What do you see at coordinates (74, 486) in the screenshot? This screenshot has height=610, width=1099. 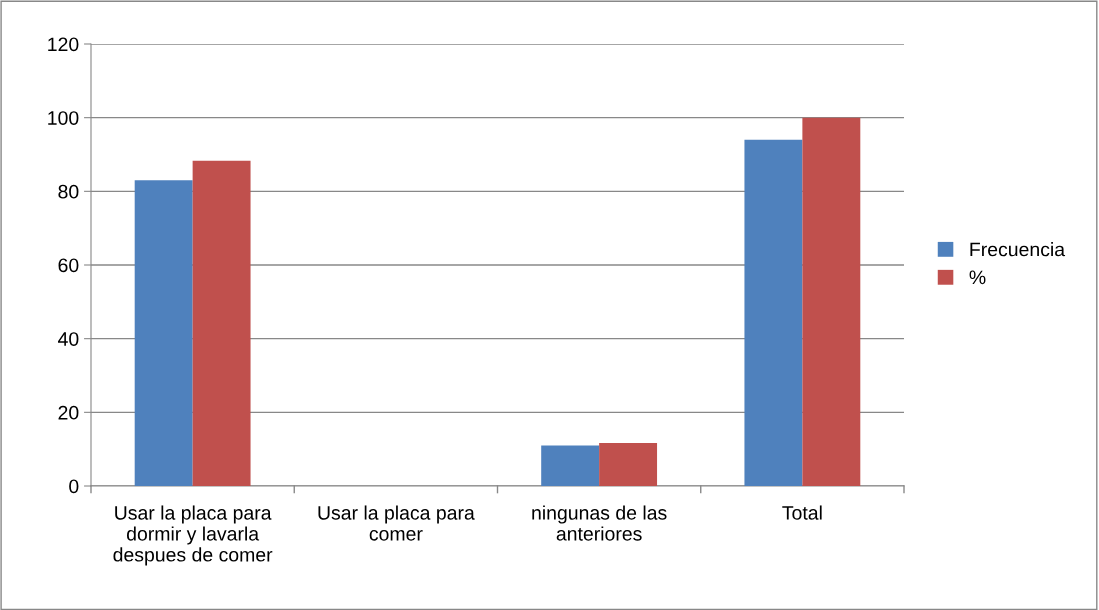 I see `y-tick-label: 0` at bounding box center [74, 486].